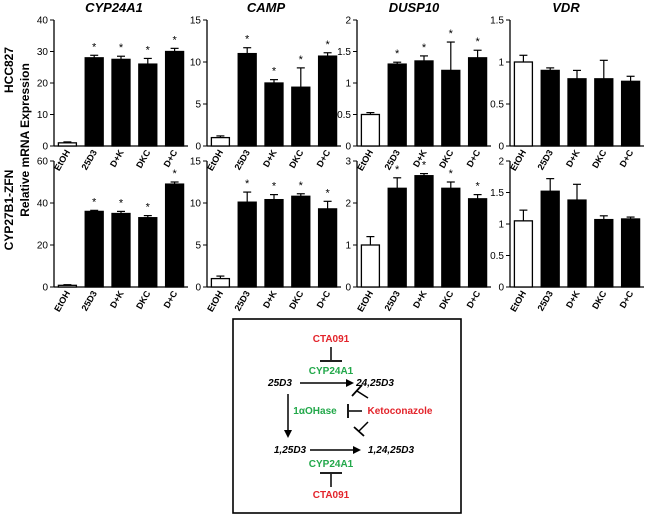 The height and width of the screenshot is (521, 650). What do you see at coordinates (566, 7) in the screenshot?
I see `column-title-vdr: VDR` at bounding box center [566, 7].